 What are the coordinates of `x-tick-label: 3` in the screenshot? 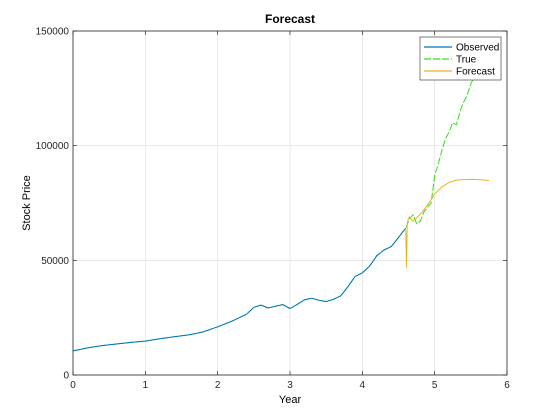 It's located at (290, 385).